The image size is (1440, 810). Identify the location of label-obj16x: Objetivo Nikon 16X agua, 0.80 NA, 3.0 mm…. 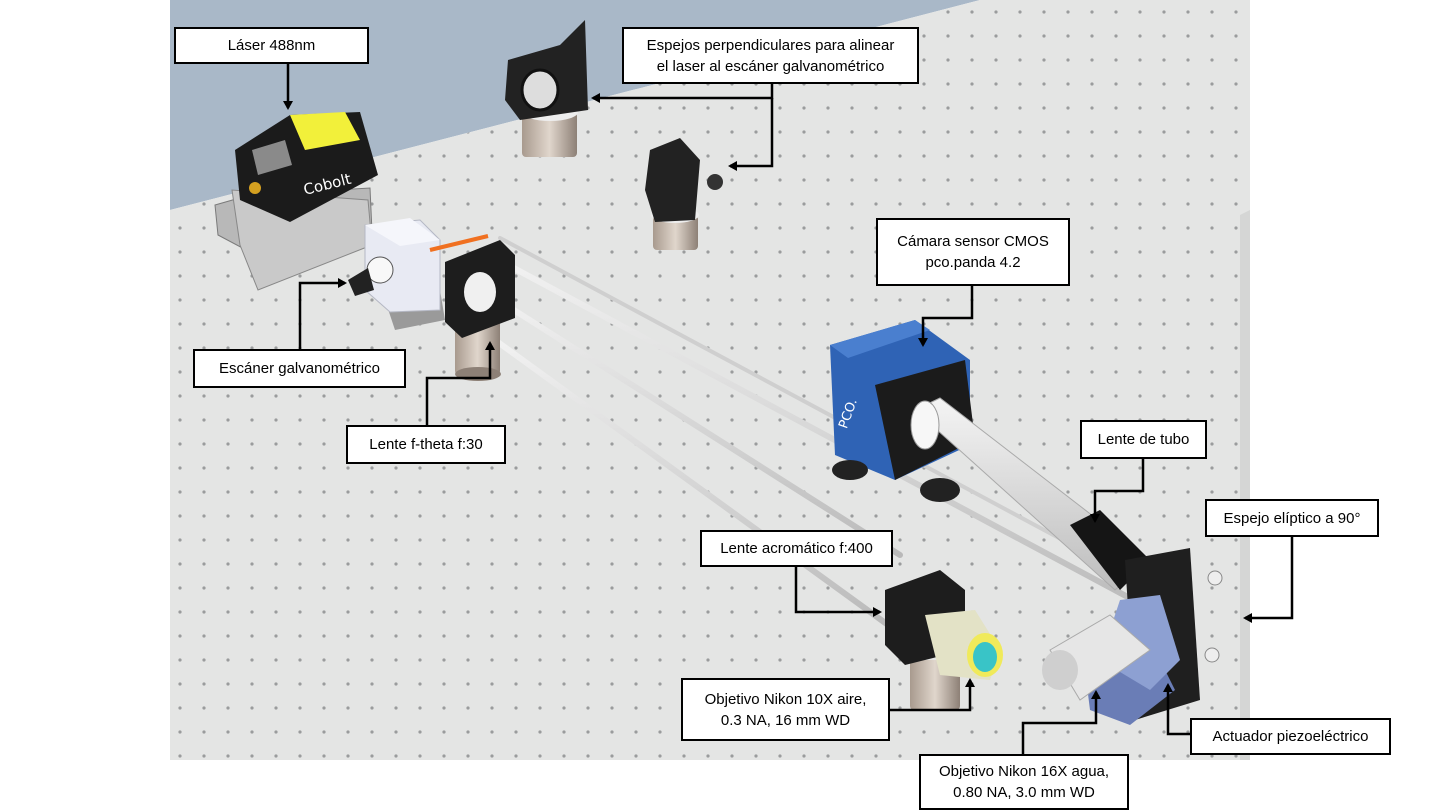
(1024, 782).